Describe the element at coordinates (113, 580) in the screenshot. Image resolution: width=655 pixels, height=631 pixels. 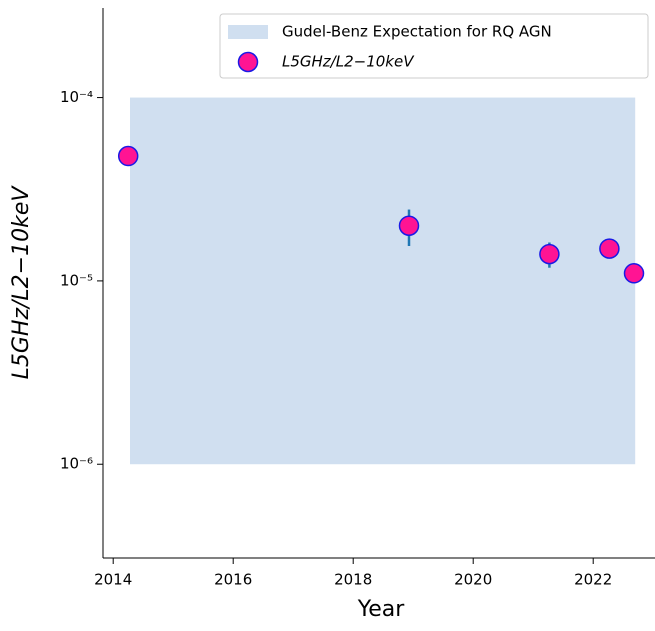
I see `x-tick-label: 2014` at that location.